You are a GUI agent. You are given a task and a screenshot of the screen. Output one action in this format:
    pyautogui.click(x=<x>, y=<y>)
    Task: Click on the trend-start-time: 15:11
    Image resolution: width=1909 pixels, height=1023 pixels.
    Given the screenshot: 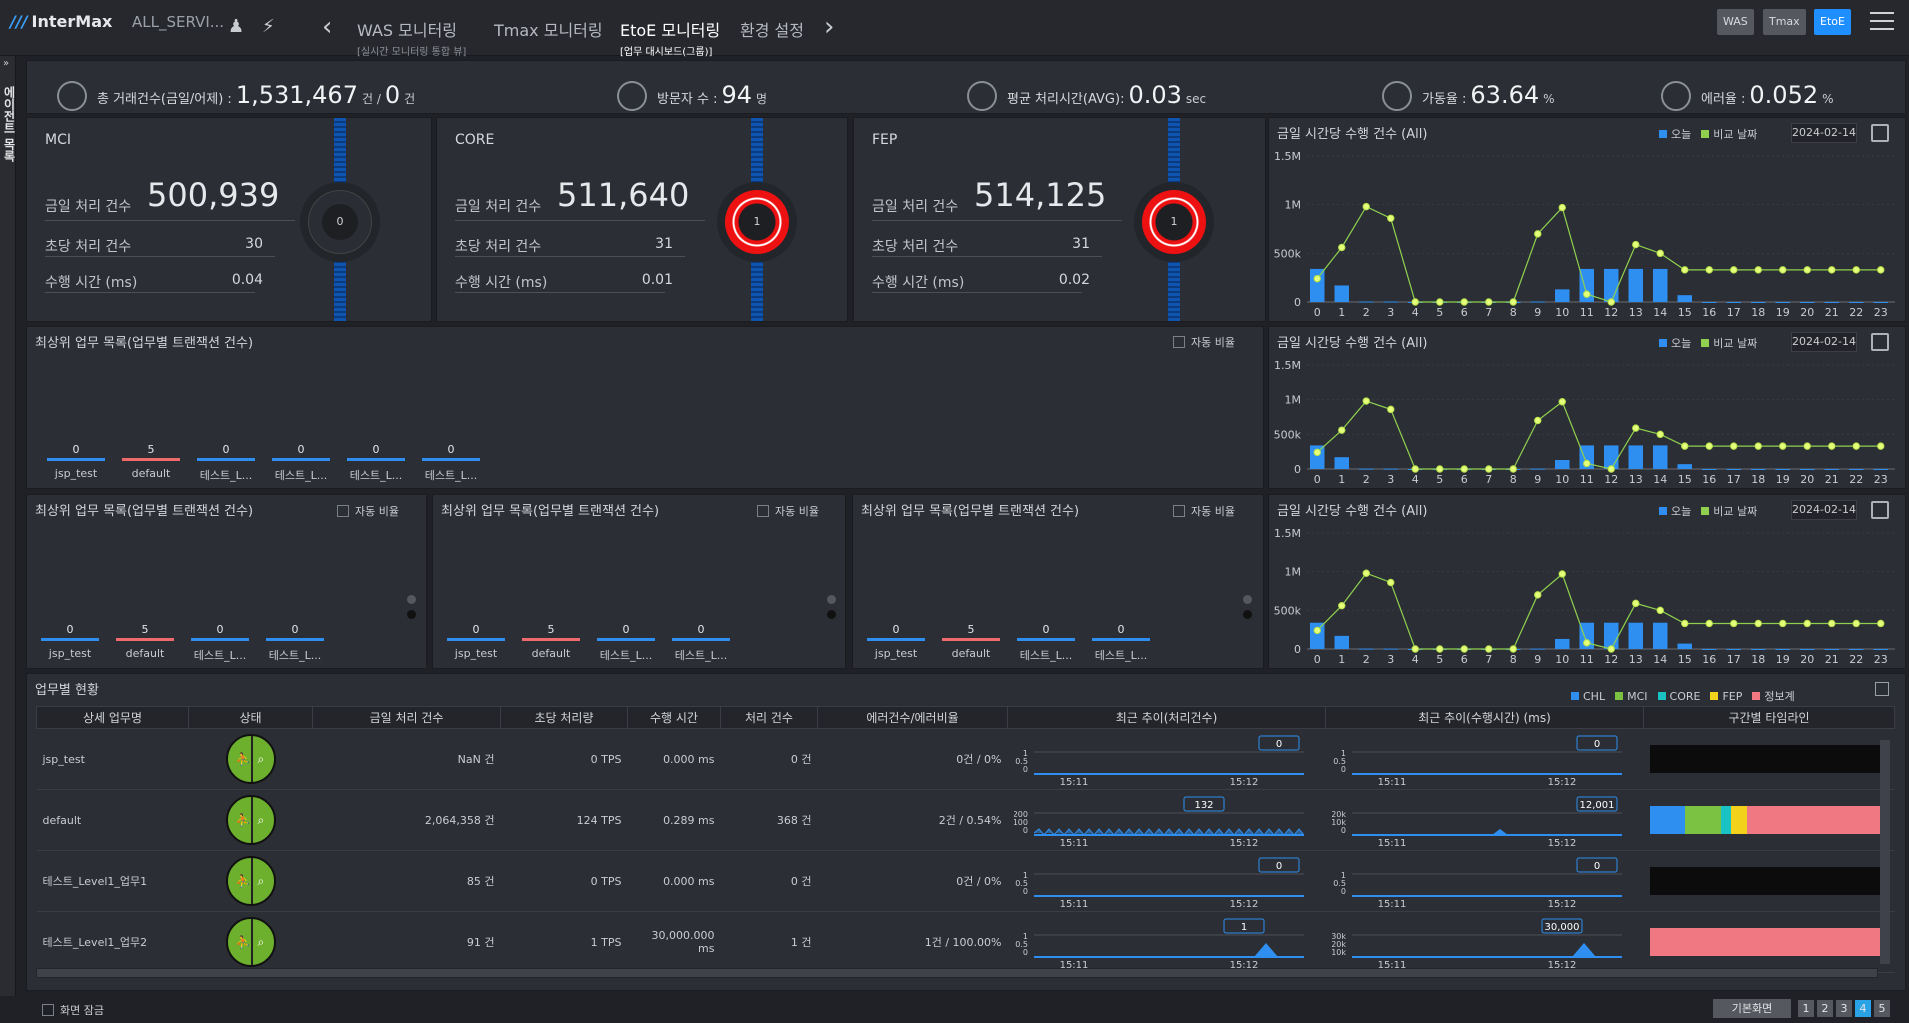 What is the action you would take?
    pyautogui.click(x=1391, y=842)
    